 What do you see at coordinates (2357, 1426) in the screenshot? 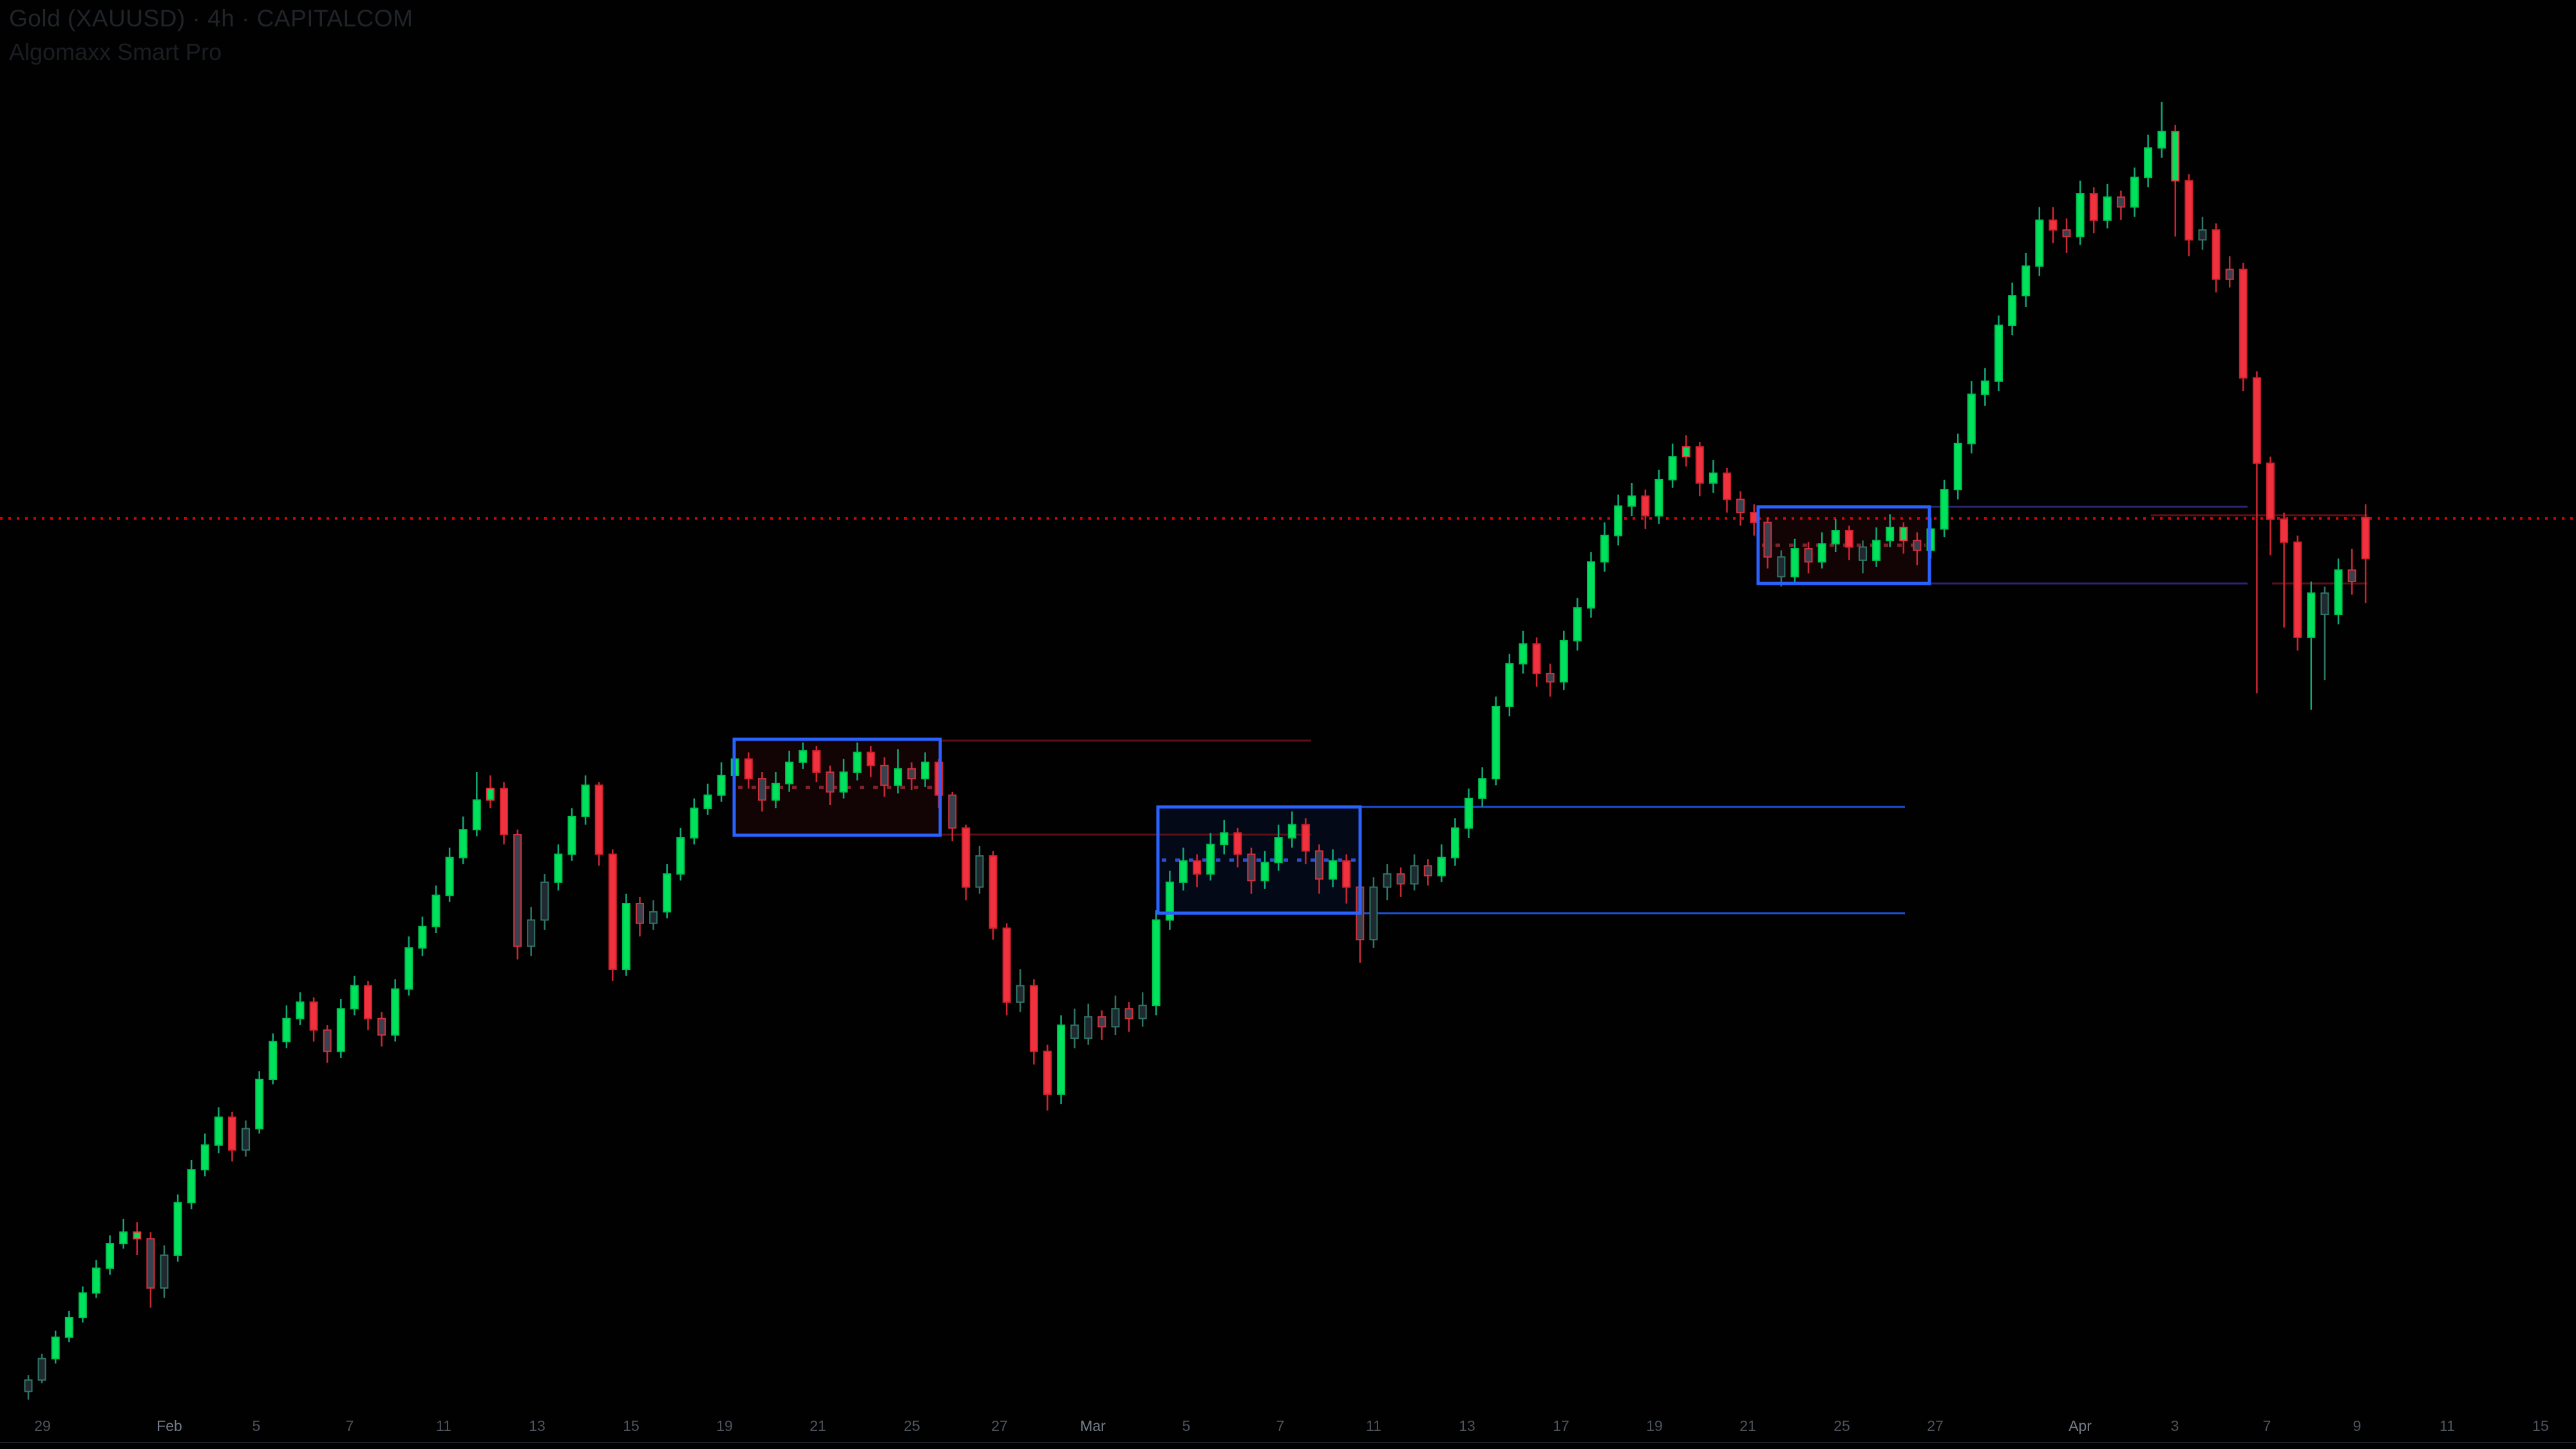
I see `time-axis-label: 9` at bounding box center [2357, 1426].